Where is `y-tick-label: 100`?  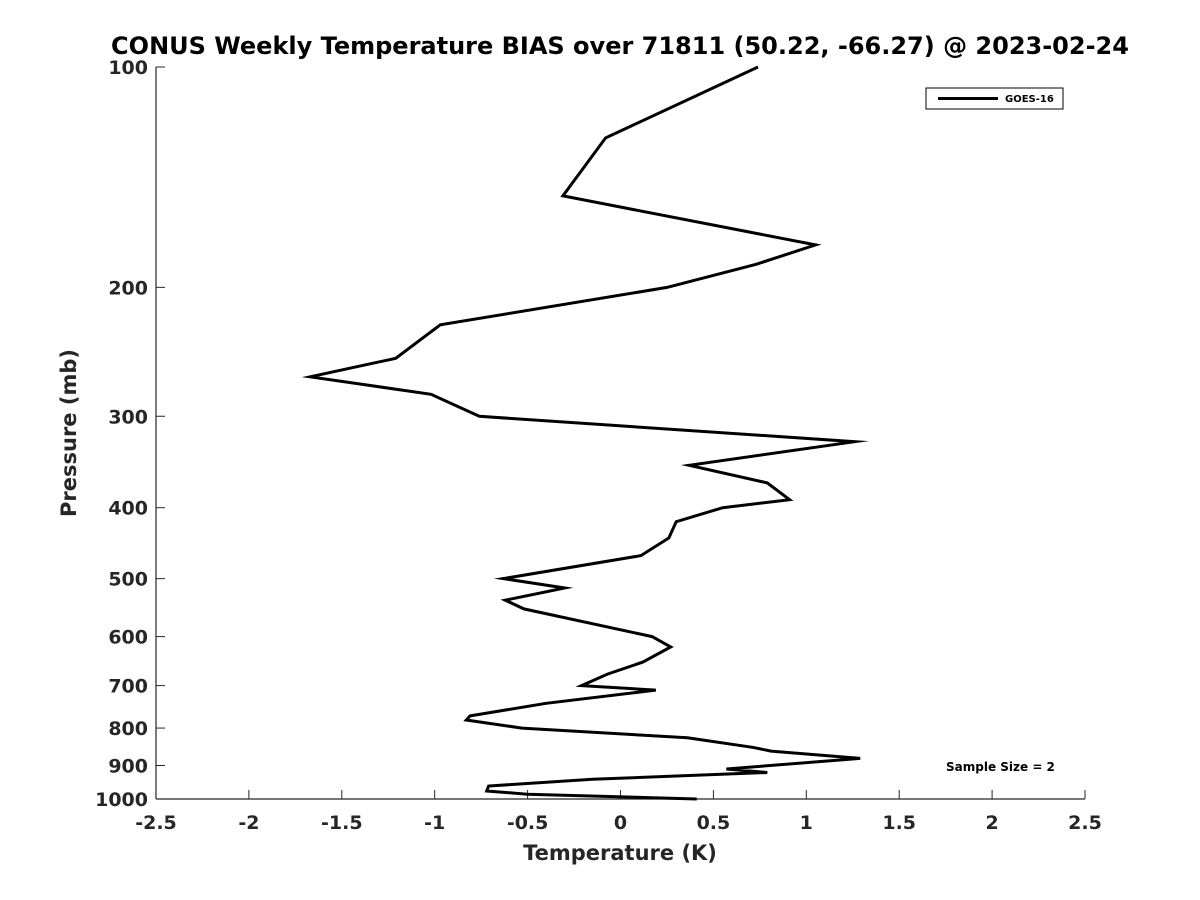
y-tick-label: 100 is located at coordinates (128, 68).